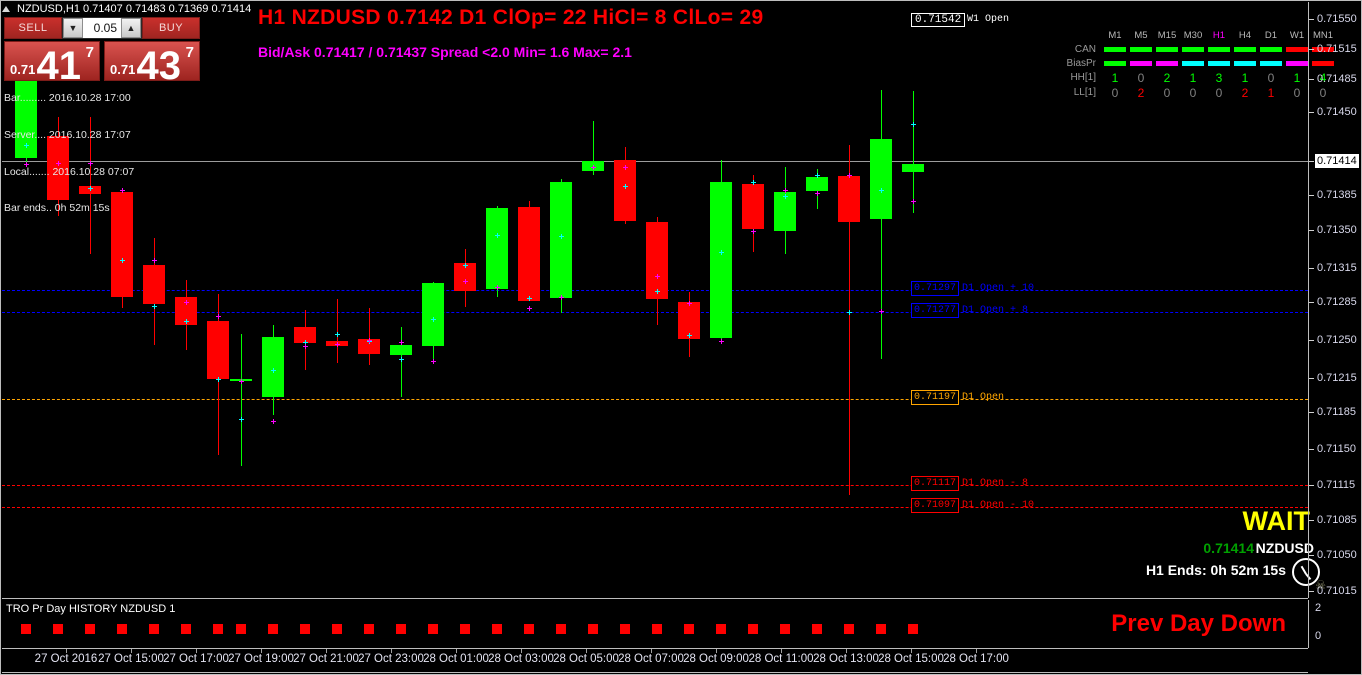 The width and height of the screenshot is (1362, 675). What do you see at coordinates (33, 28) in the screenshot?
I see `sell-label: SELL` at bounding box center [33, 28].